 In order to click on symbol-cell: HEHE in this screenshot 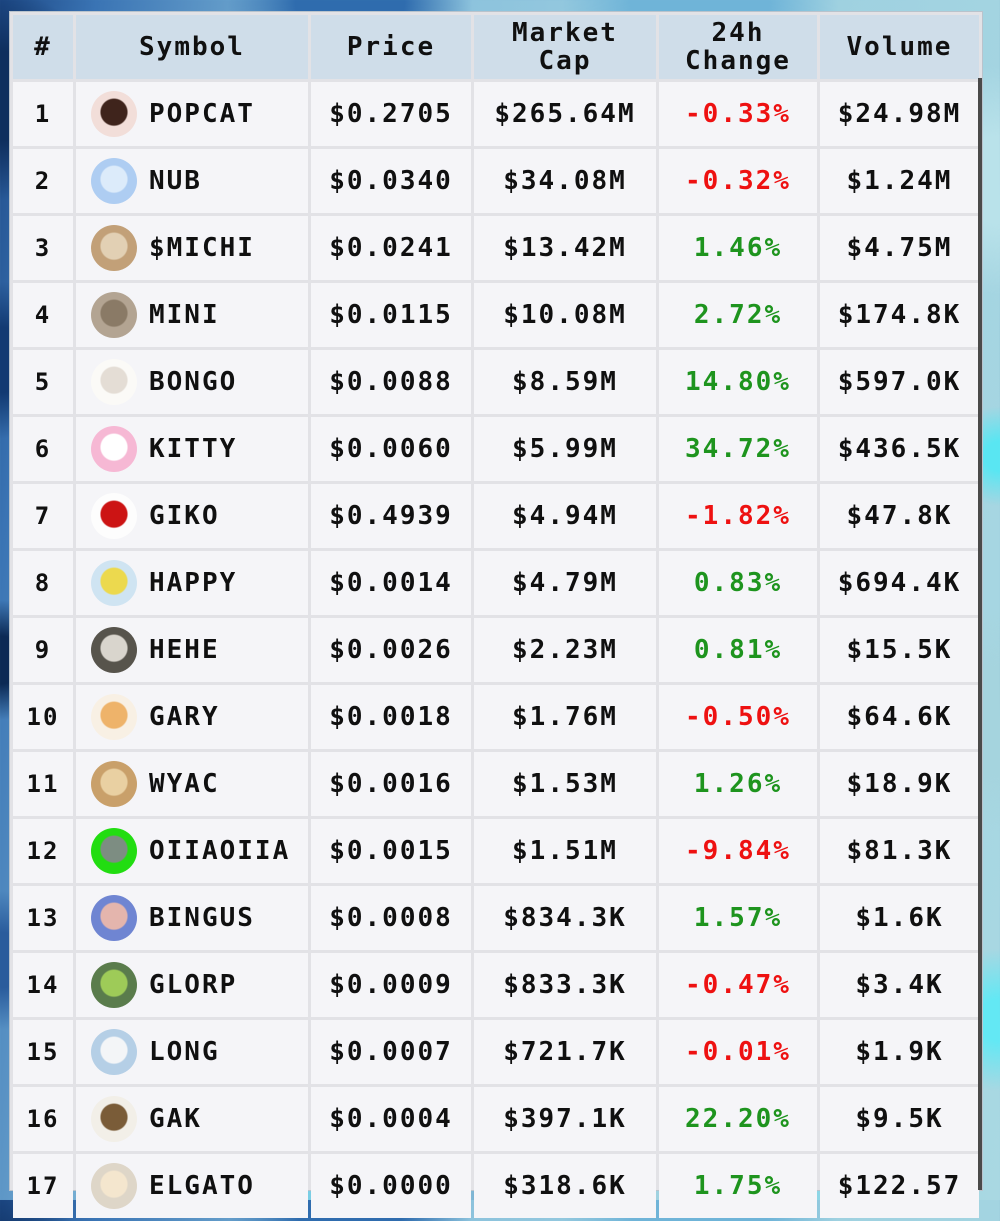, I will do `click(192, 650)`.